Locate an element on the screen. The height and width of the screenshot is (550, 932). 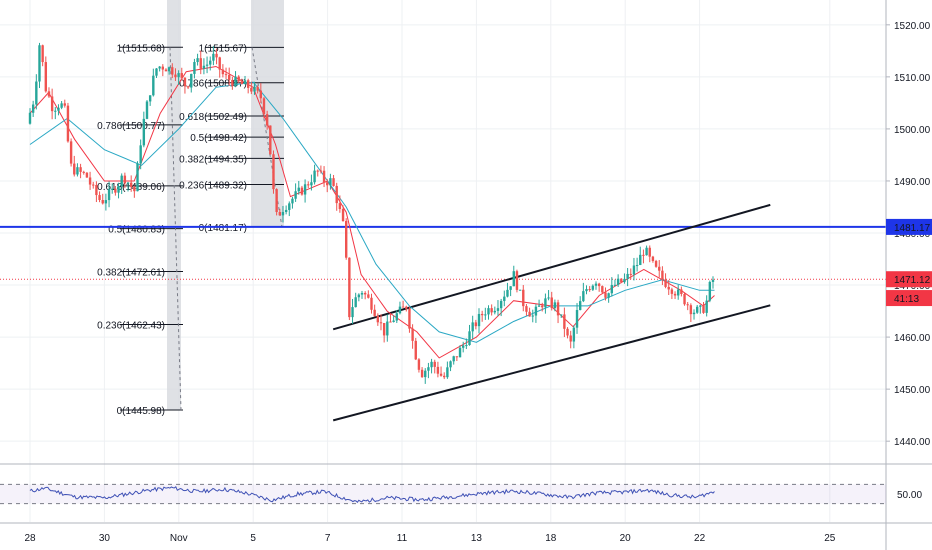
time-axis-label: 5 is located at coordinates (253, 538).